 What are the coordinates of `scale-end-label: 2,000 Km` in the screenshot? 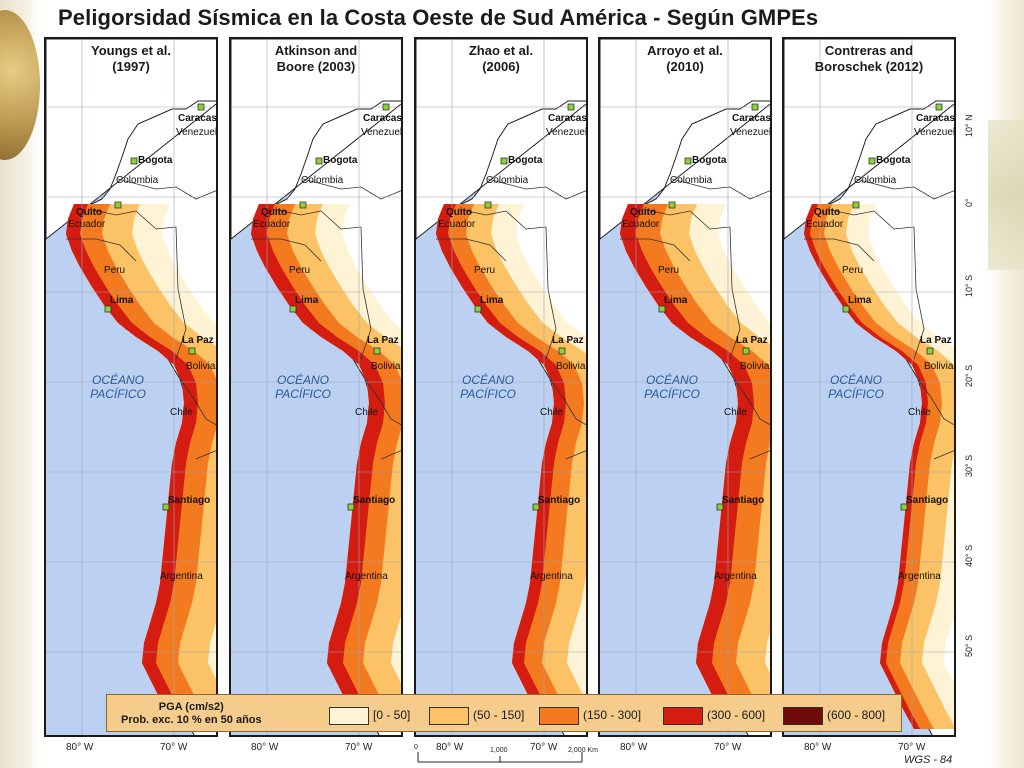 It's located at (583, 750).